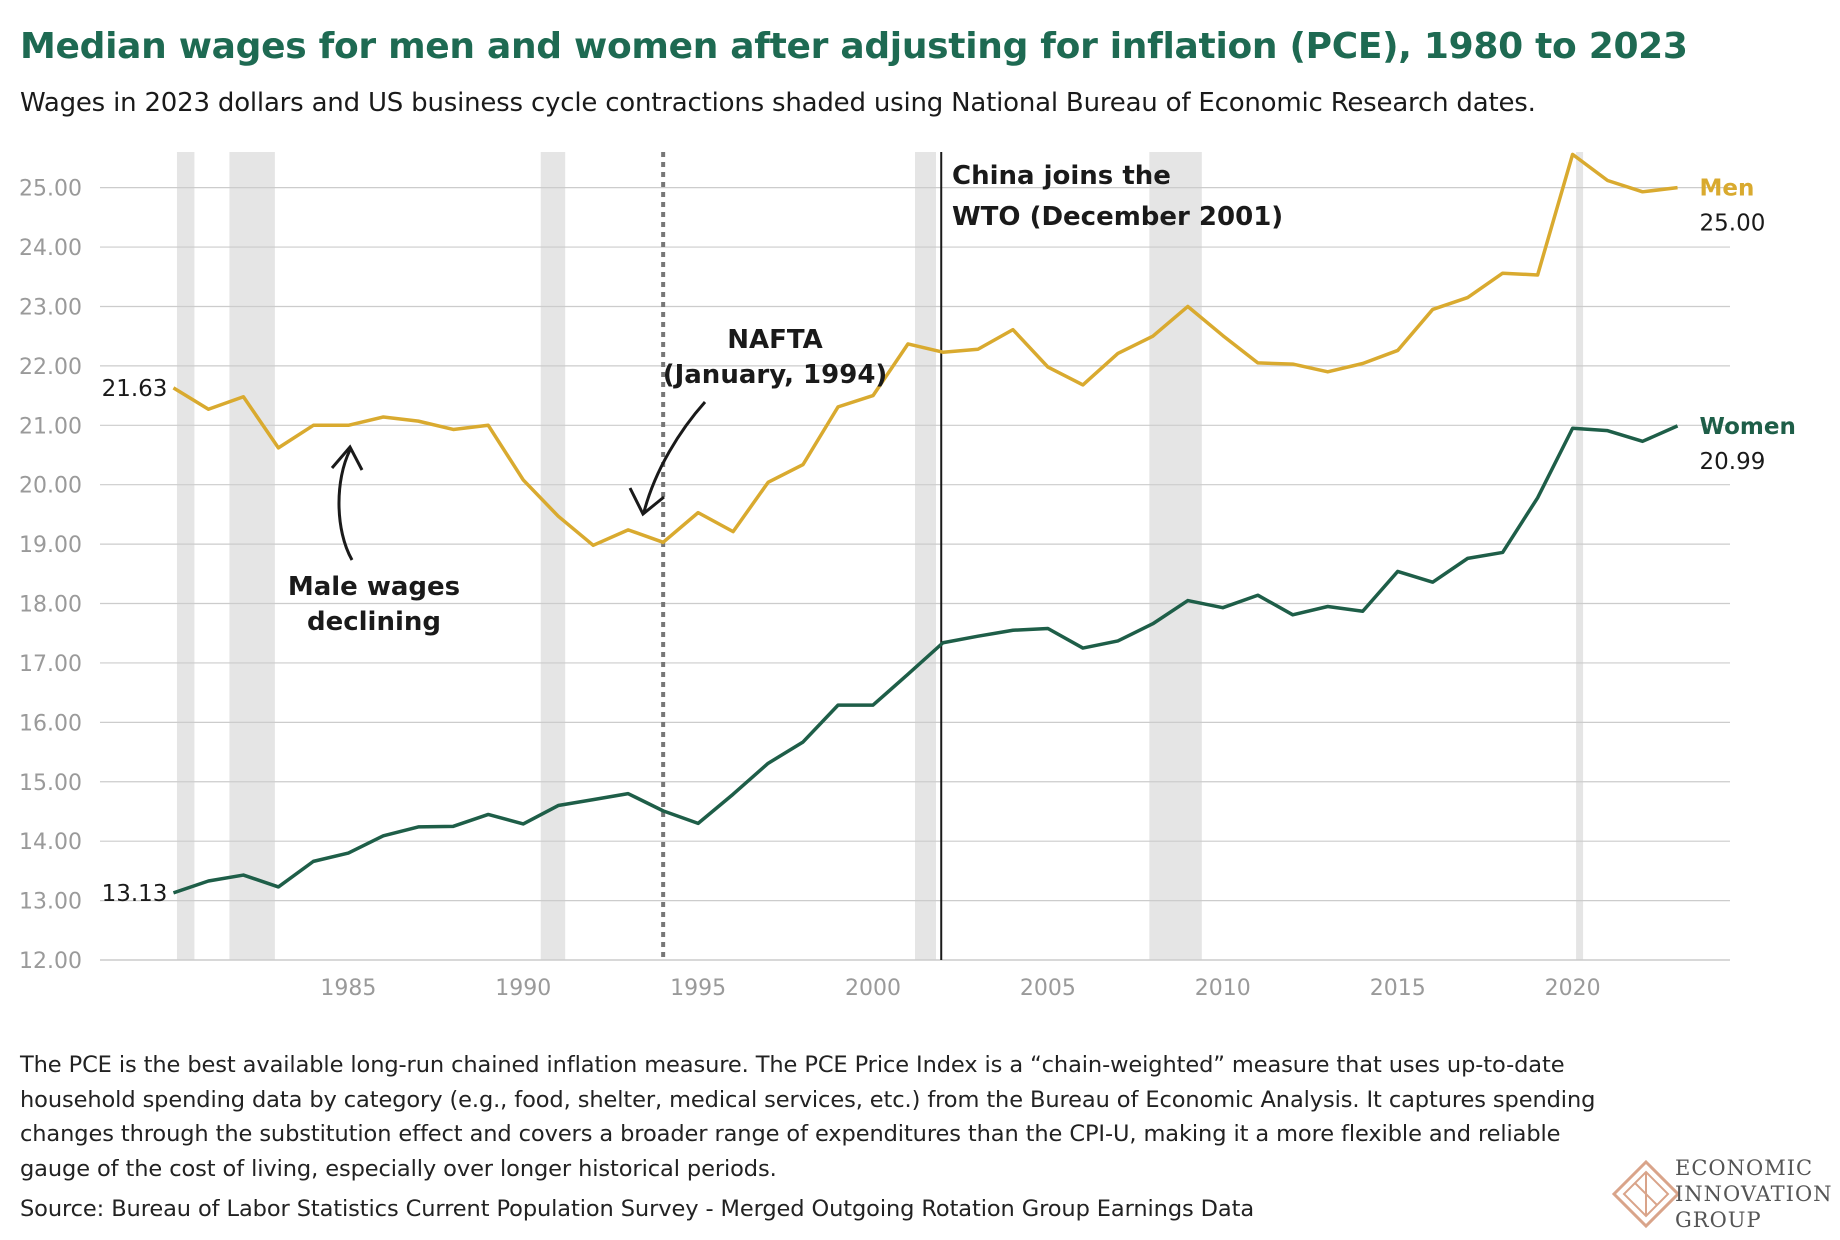  What do you see at coordinates (50, 961) in the screenshot?
I see `y-tick-label: 12.00` at bounding box center [50, 961].